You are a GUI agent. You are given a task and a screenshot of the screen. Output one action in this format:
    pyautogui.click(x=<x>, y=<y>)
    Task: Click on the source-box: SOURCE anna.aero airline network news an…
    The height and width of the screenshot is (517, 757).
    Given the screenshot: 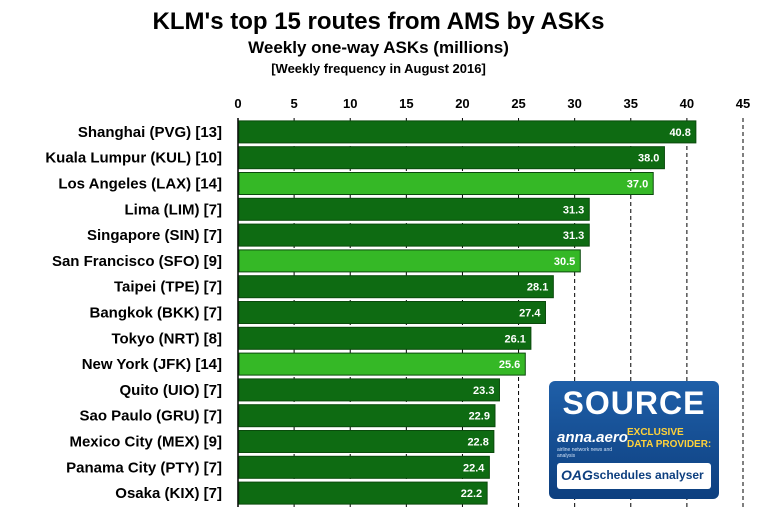 What is the action you would take?
    pyautogui.click(x=634, y=440)
    